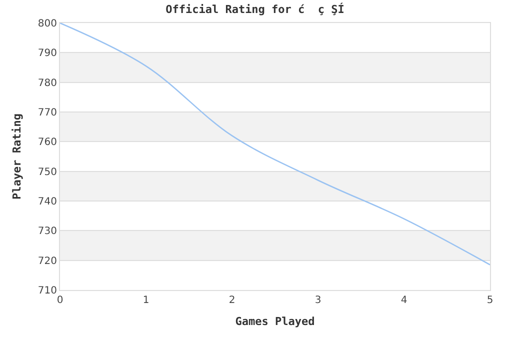  I want to click on y-tick-label: 780, so click(47, 83).